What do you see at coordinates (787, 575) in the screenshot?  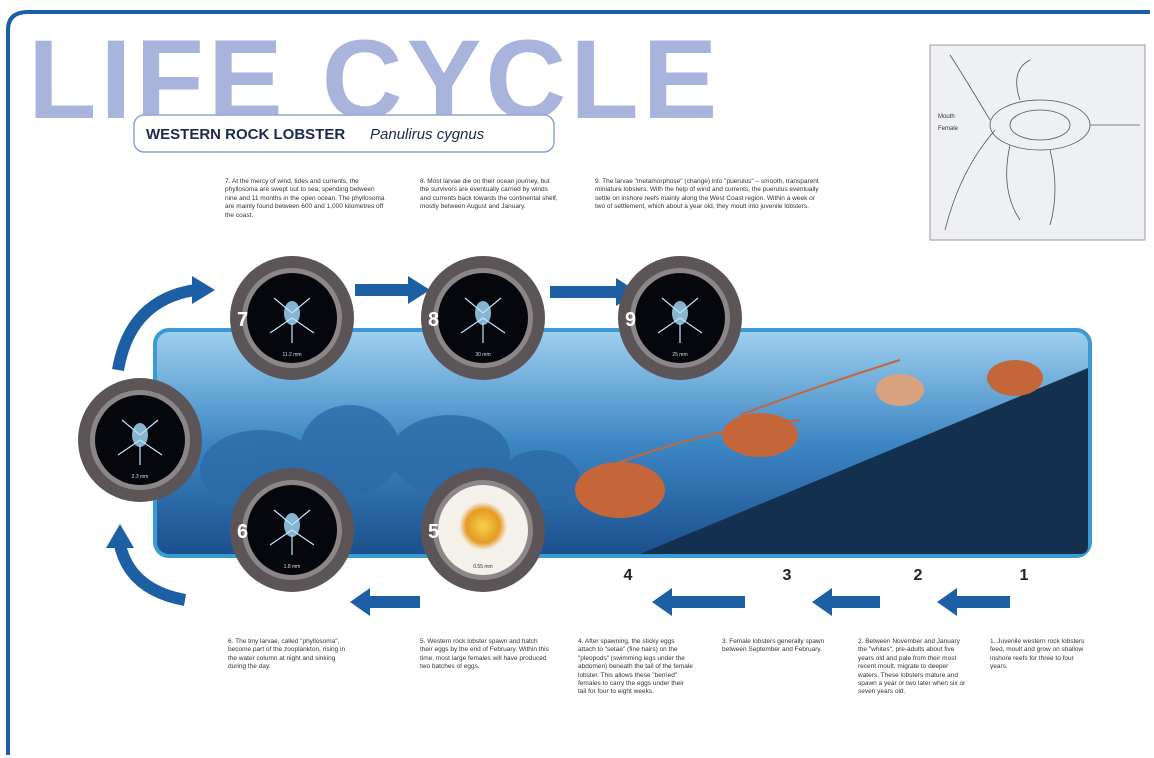 I see `stage-number: 3` at bounding box center [787, 575].